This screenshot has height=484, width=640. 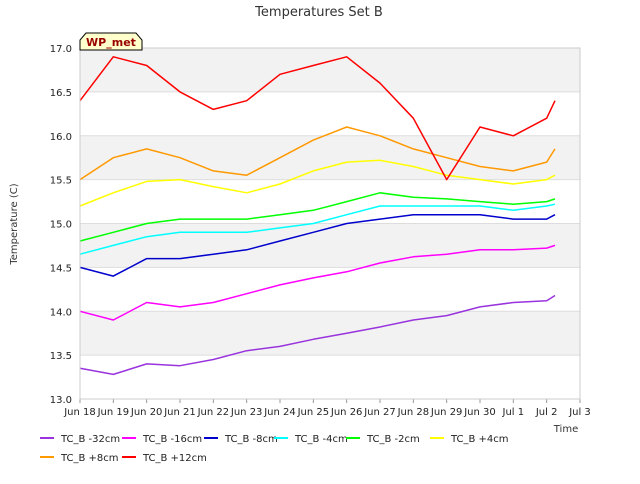 What do you see at coordinates (251, 439) in the screenshot?
I see `legend-label: TC_B -8cm` at bounding box center [251, 439].